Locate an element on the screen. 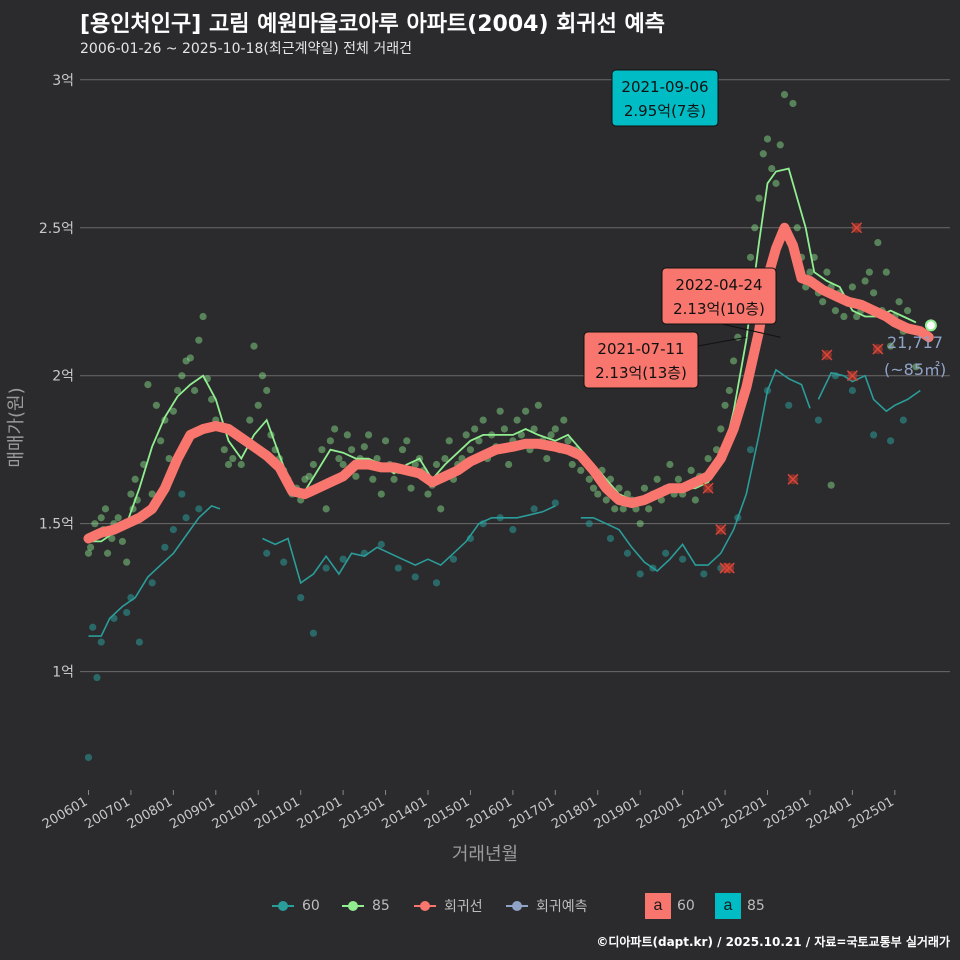 This screenshot has height=960, width=960. legend: 60 85 회귀선 회귀예측 a 60 a 85 is located at coordinates (480, 906).